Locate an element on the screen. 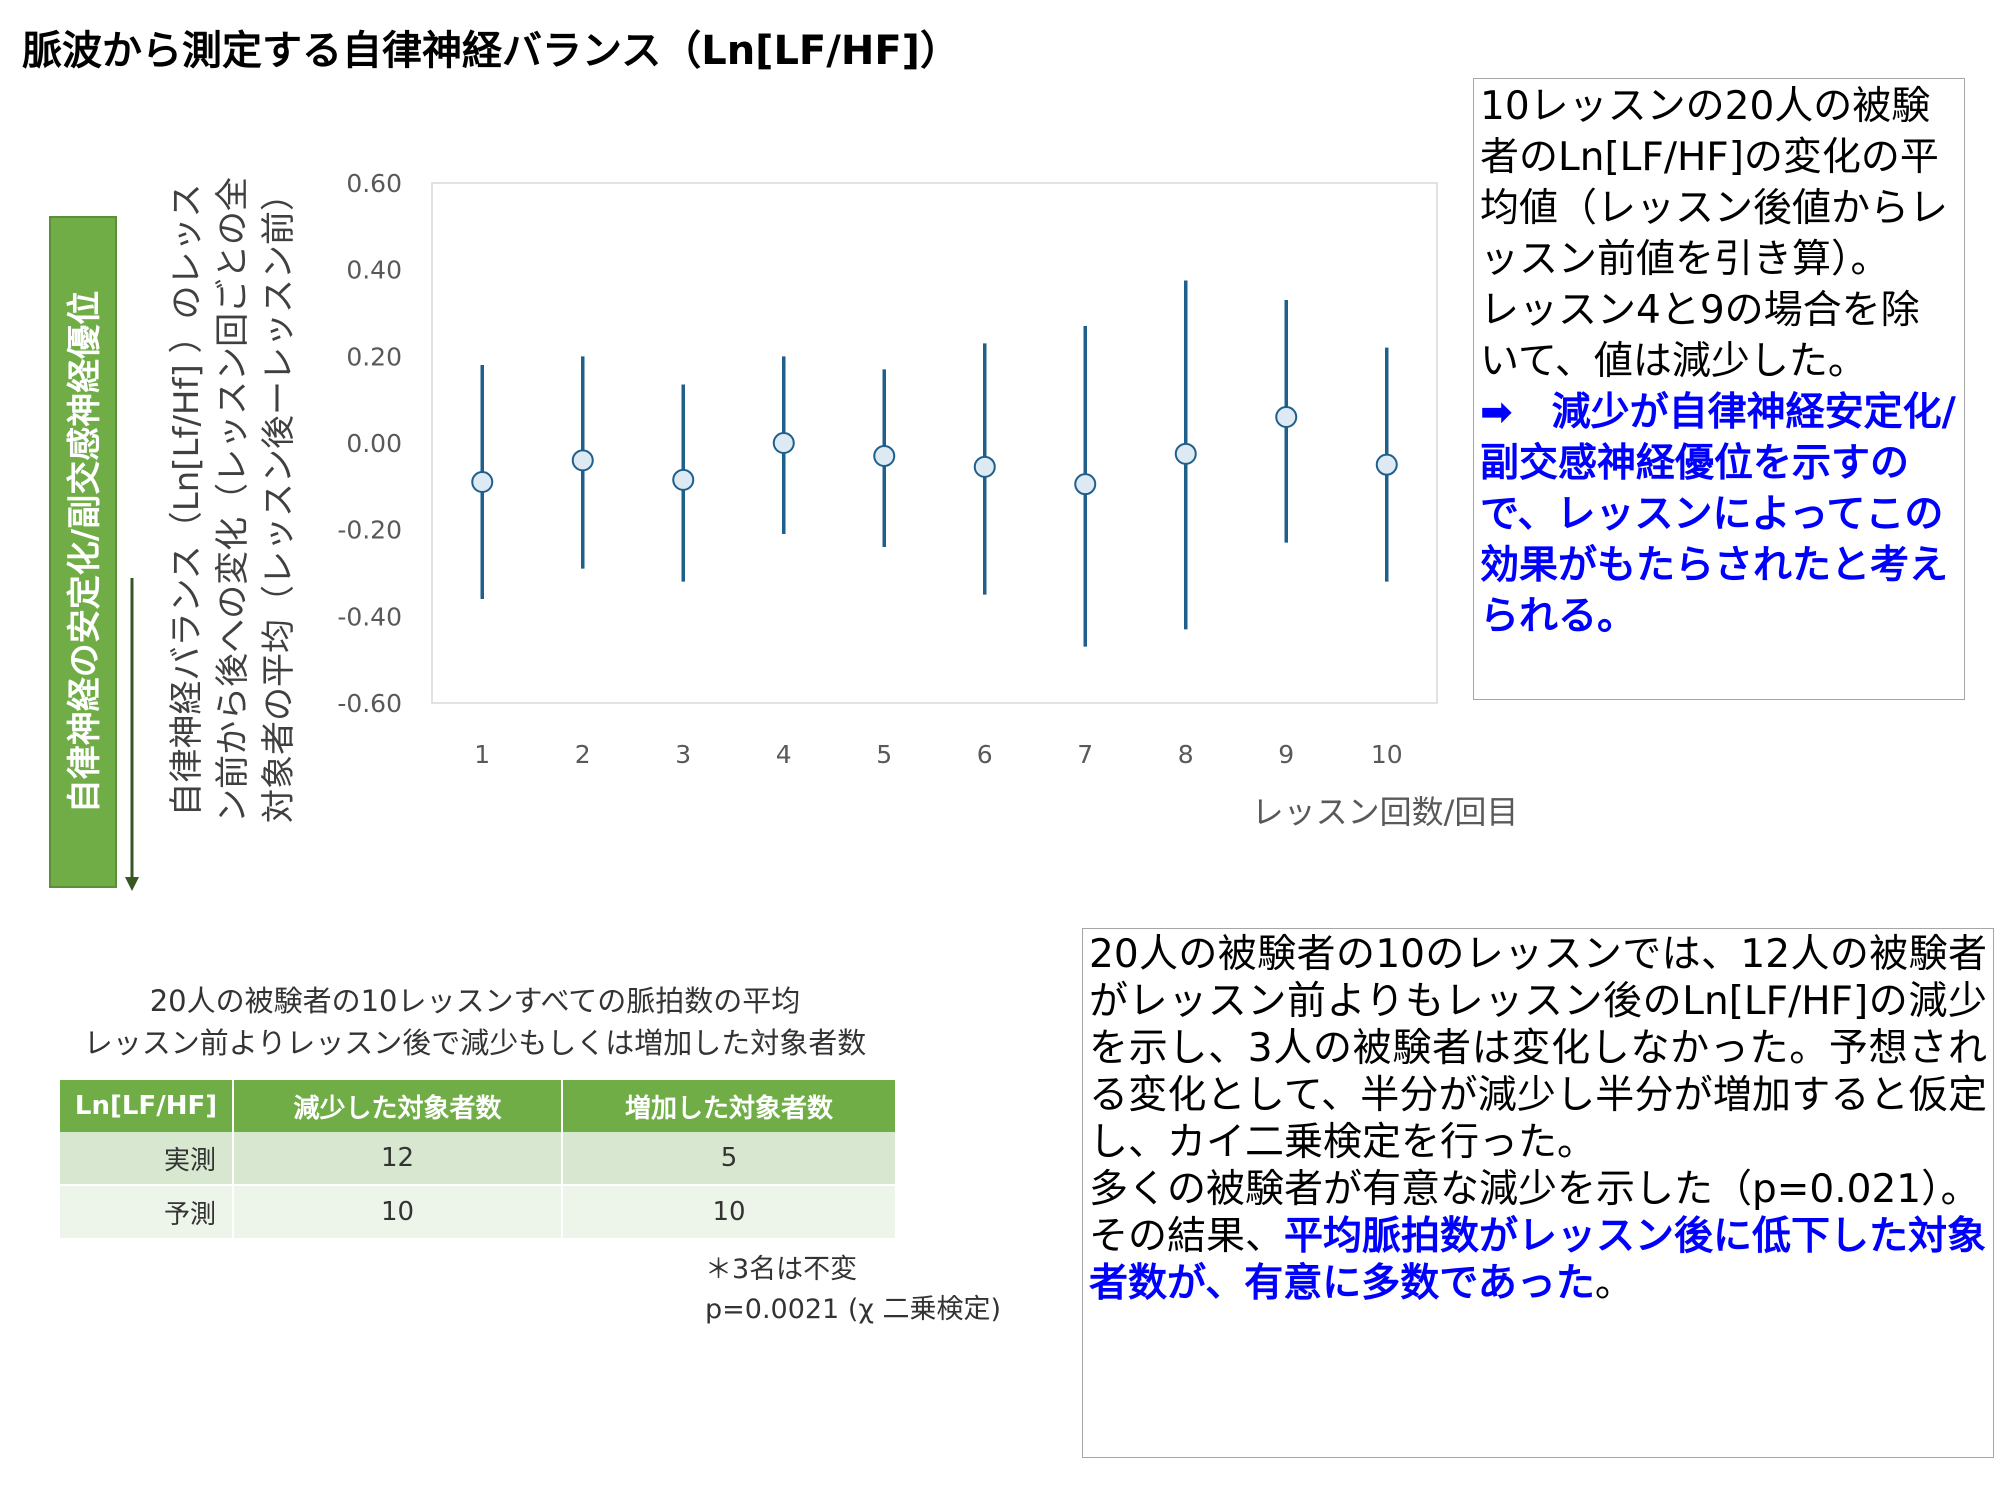 The height and width of the screenshot is (1500, 2000). page-title: 脈波から測定する自律神経バランス（Ln[LF/HF]） is located at coordinates (491, 51).